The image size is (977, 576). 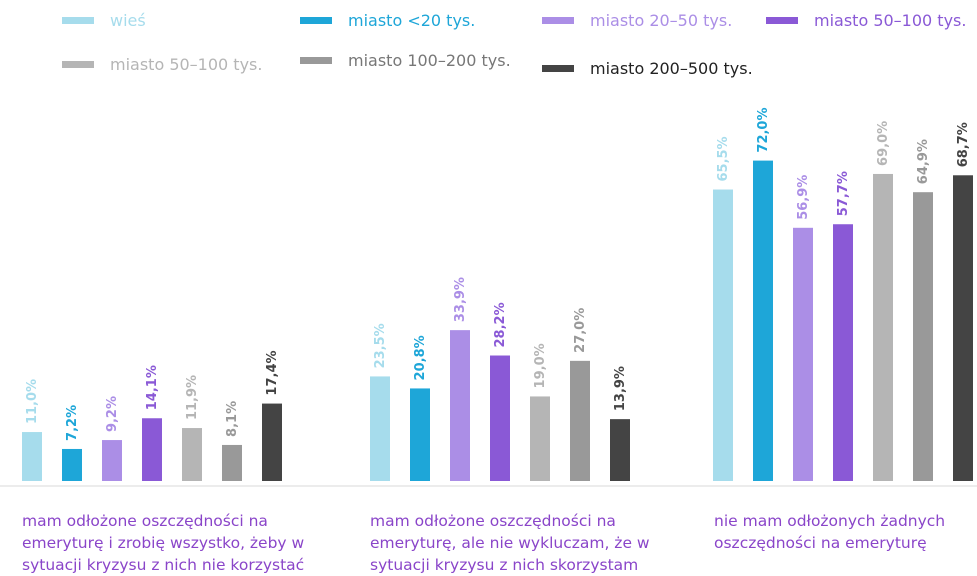 What do you see at coordinates (112, 414) in the screenshot?
I see `value-label: 9,2%` at bounding box center [112, 414].